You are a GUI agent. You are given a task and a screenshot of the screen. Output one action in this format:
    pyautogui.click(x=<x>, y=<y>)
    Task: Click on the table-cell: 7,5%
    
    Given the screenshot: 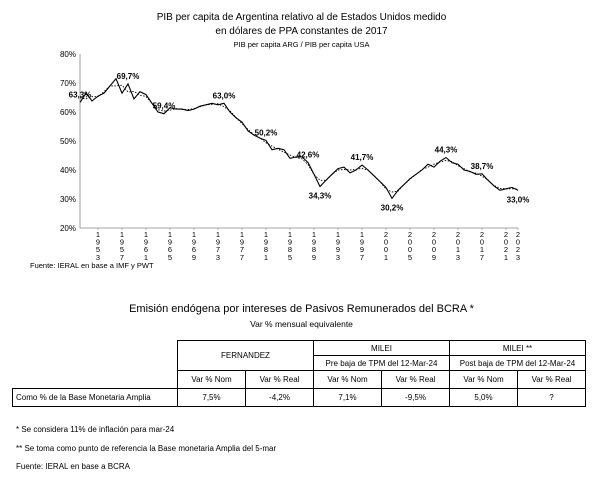 What is the action you would take?
    pyautogui.click(x=211, y=397)
    